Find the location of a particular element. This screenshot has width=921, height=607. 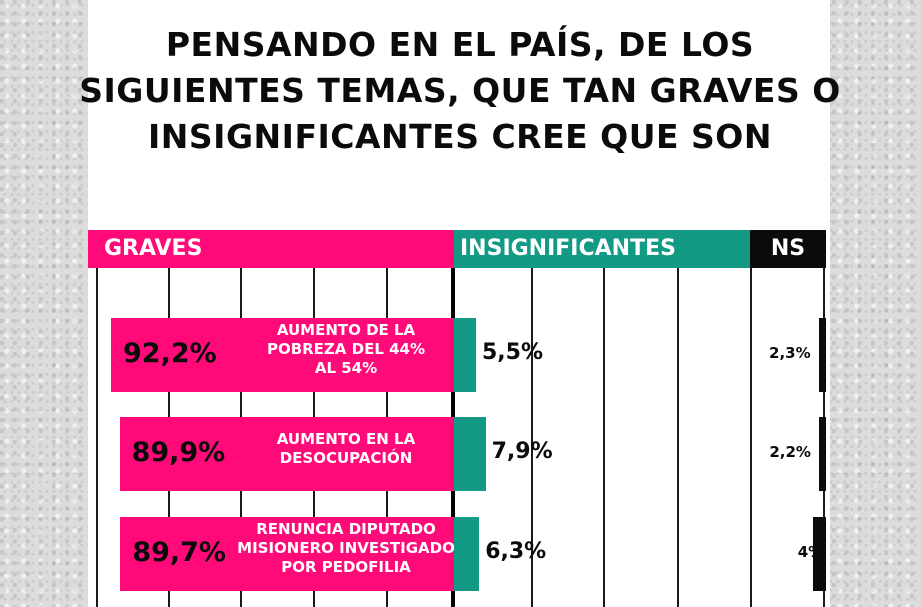

category-label-0: AUMENTO DE LA POBREZA DEL 44% AL 54% is located at coordinates (346, 349).